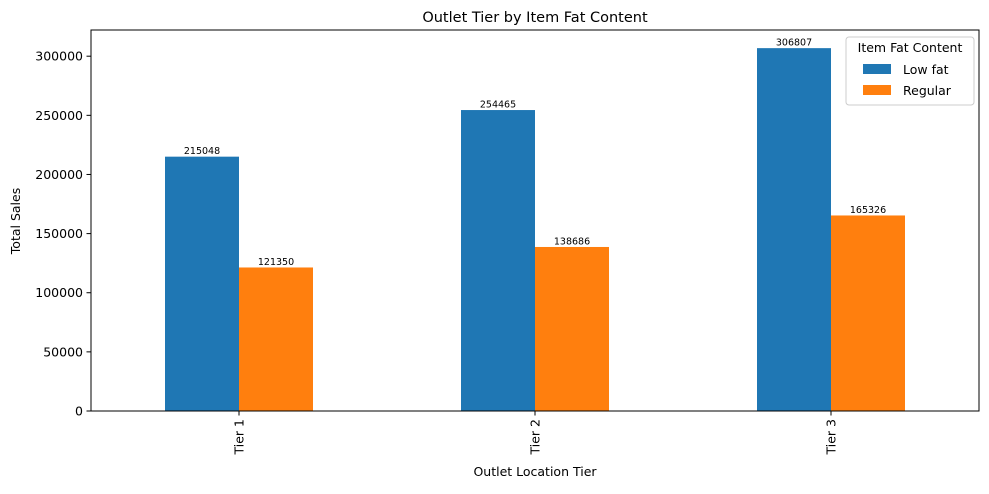 The image size is (989, 494). I want to click on data-label-low-fat-1: 215048, so click(202, 151).